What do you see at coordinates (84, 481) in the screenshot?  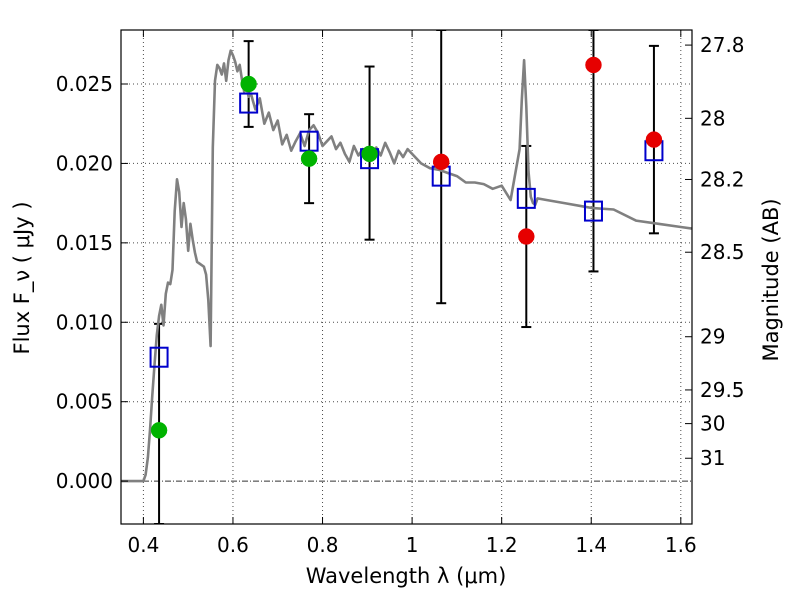 I see `y-tick-label: 0.000` at bounding box center [84, 481].